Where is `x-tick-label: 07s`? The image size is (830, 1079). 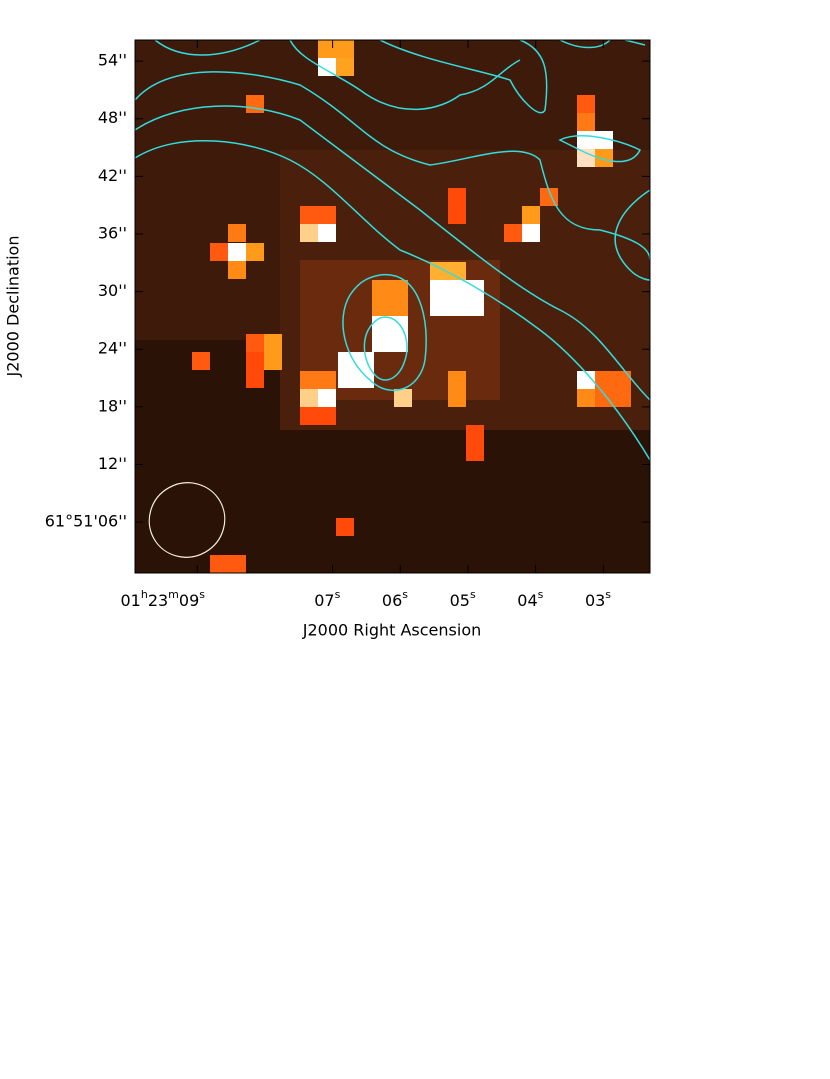 x-tick-label: 07s is located at coordinates (327, 599).